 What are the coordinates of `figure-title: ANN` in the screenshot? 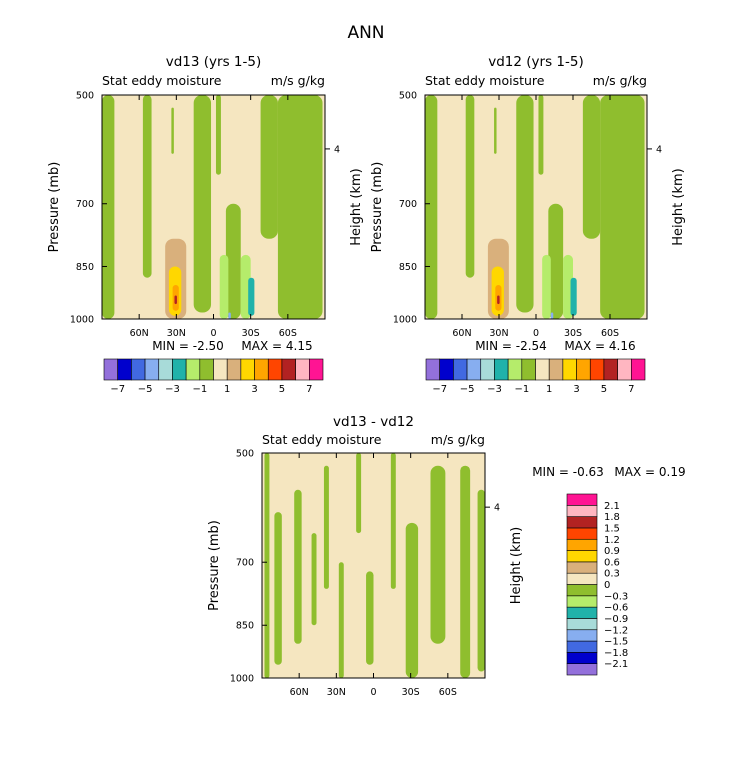 It's located at (365, 33).